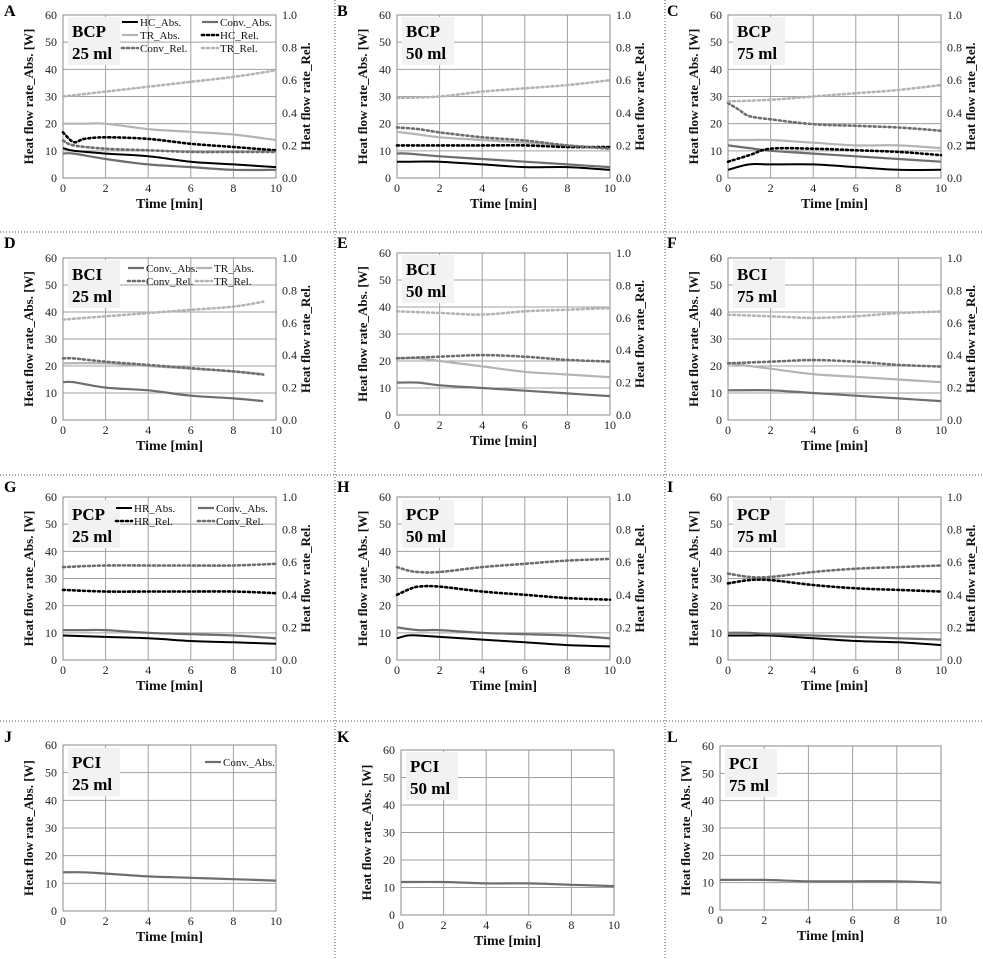 Image resolution: width=983 pixels, height=963 pixels. Describe the element at coordinates (389, 860) in the screenshot. I see `y-tick-label: 20` at that location.